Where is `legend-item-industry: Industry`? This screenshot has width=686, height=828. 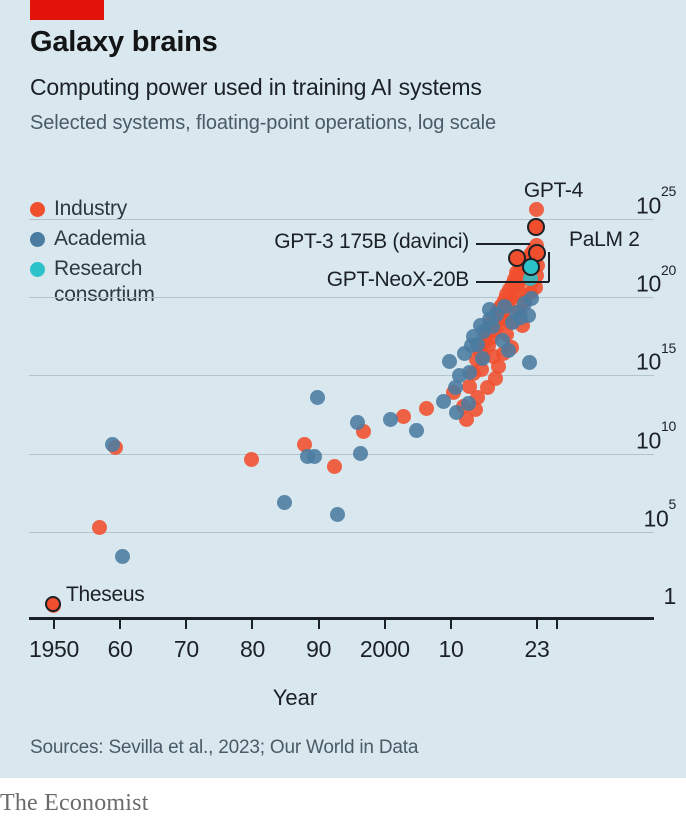 legend-item-industry: Industry is located at coordinates (92, 209).